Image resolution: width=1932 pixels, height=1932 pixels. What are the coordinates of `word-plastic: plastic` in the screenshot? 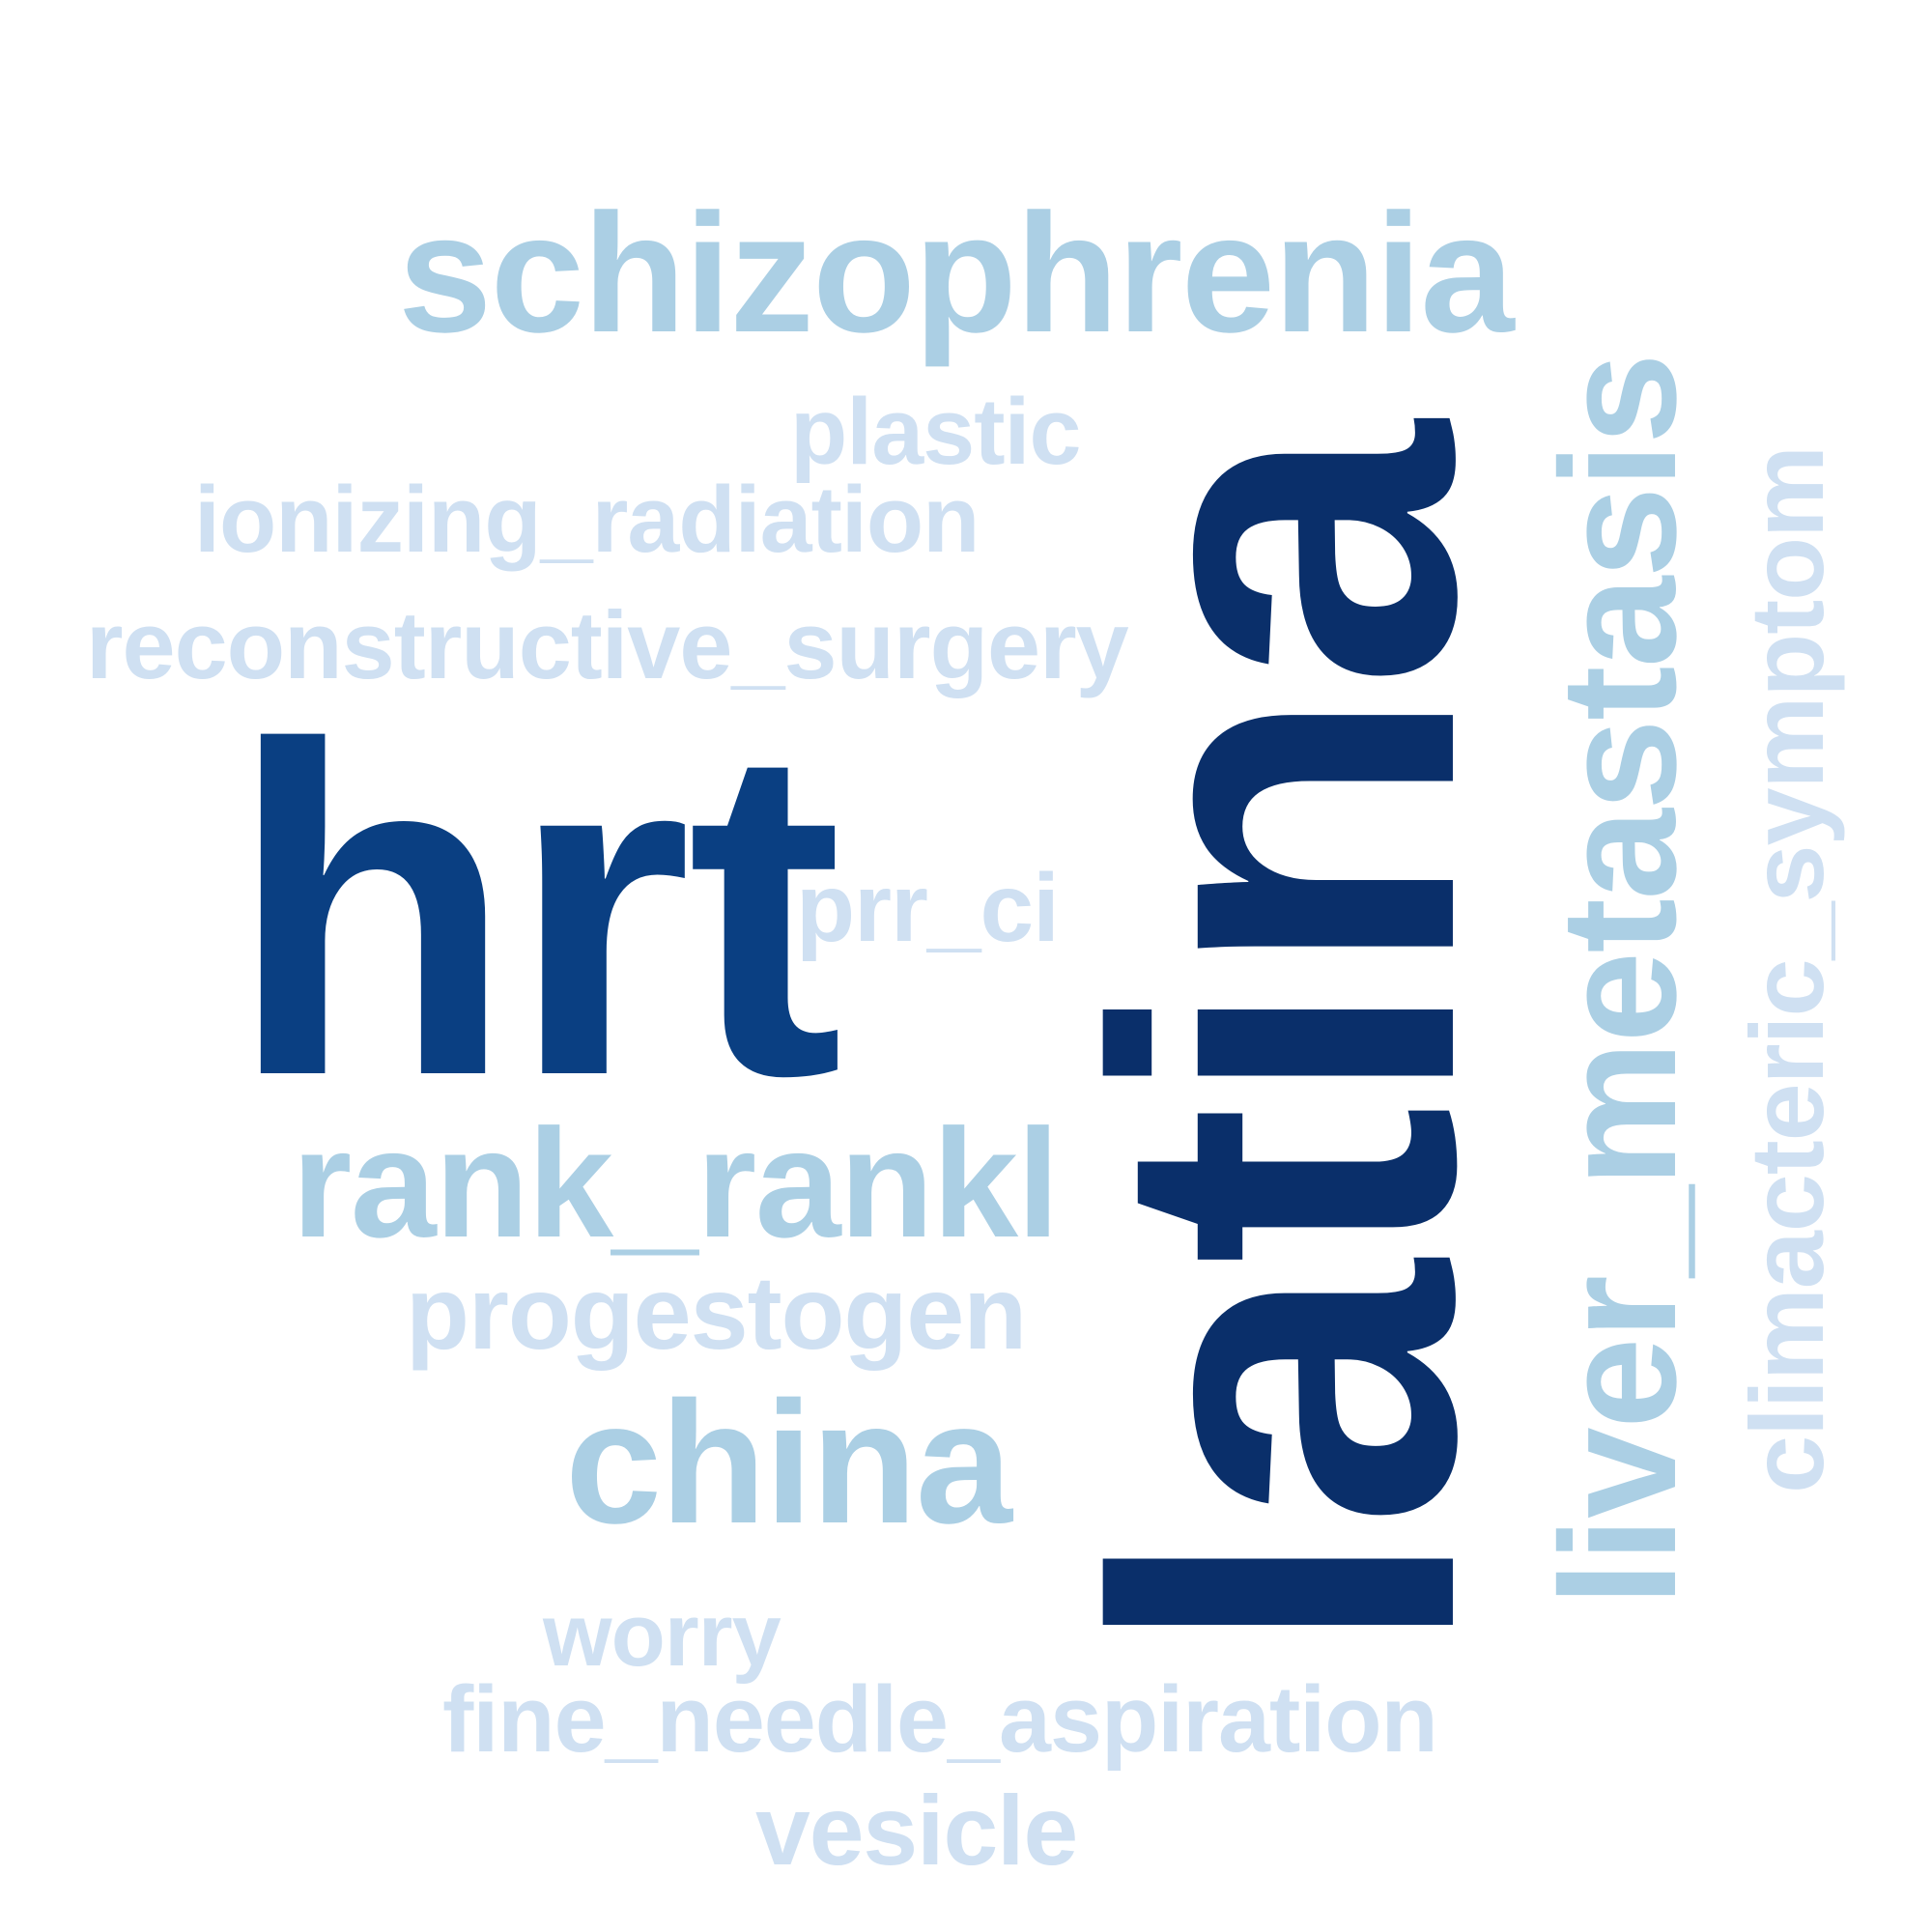 It's located at (935, 431).